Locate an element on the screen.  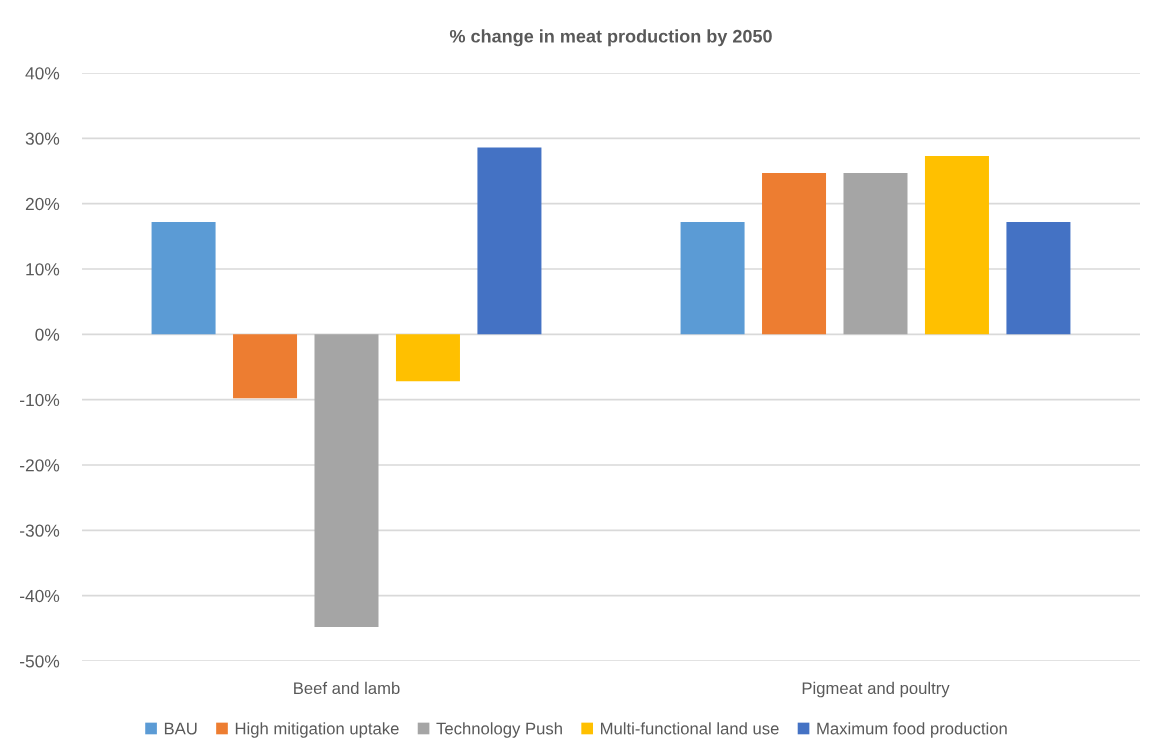
y-tick-label: 0% is located at coordinates (47, 334).